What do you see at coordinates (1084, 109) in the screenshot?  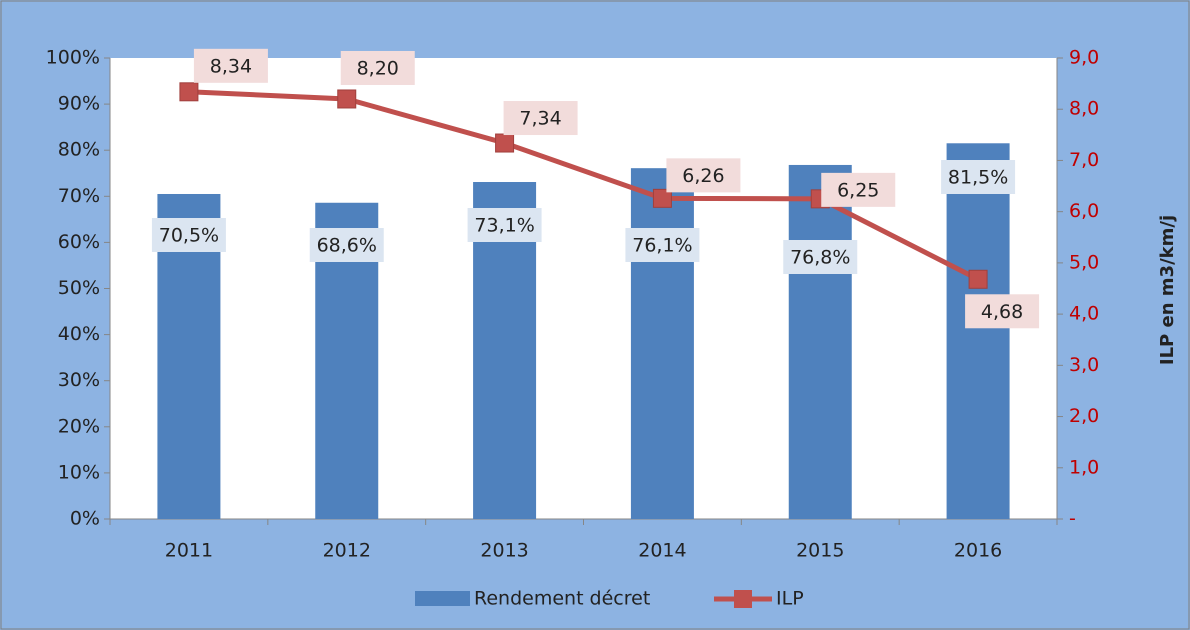 I see `y2-tick-label: 8,0` at bounding box center [1084, 109].